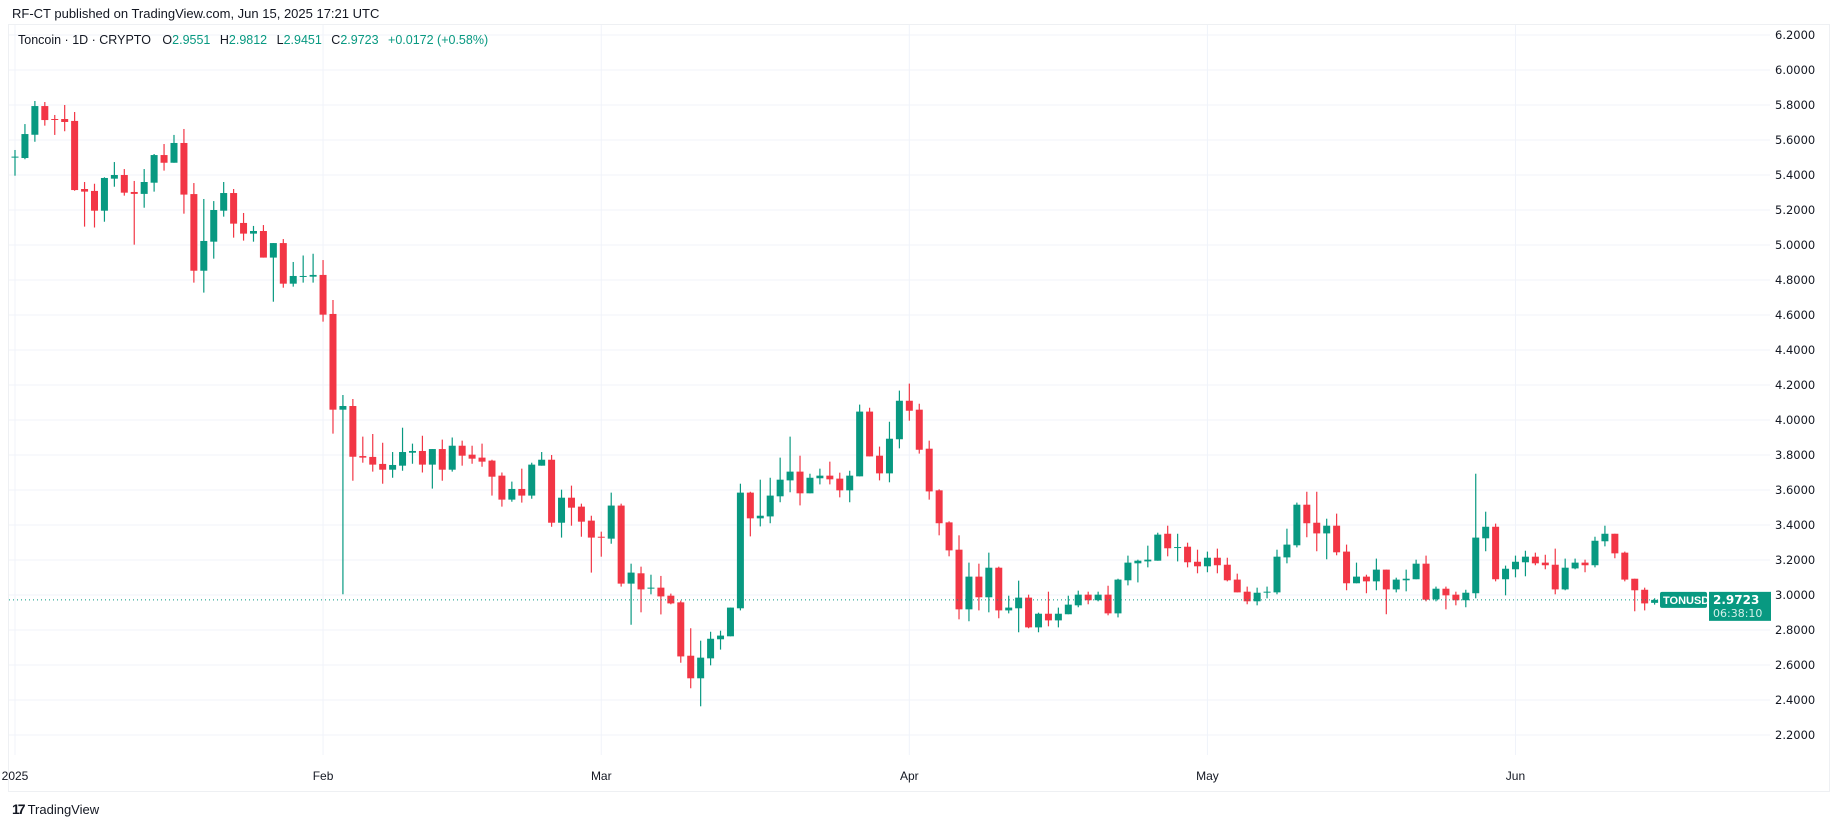 This screenshot has height=829, width=1835. I want to click on footer-brand: 17 TradingView, so click(55, 809).